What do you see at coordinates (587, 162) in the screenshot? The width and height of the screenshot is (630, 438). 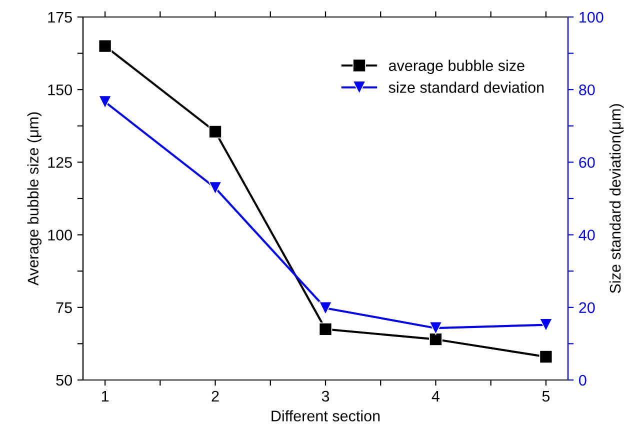 I see `y2-tick-label: 60` at bounding box center [587, 162].